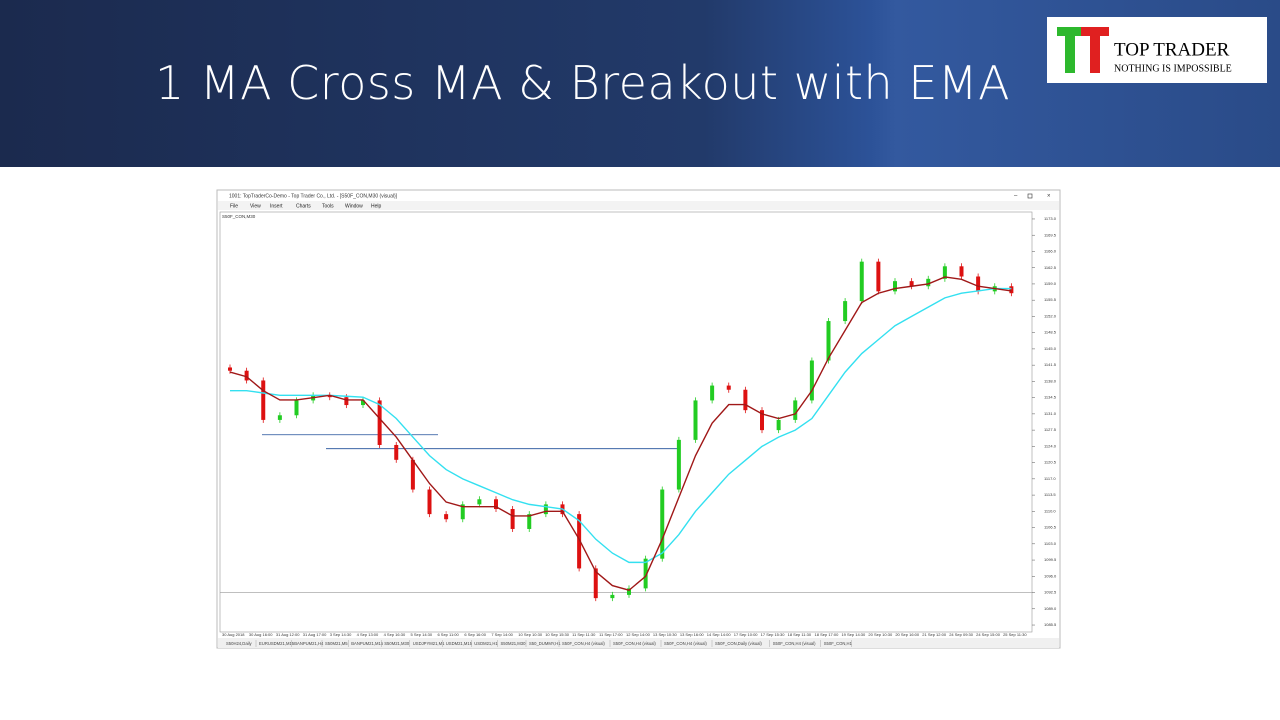 Image resolution: width=1280 pixels, height=720 pixels. Describe the element at coordinates (1050, 575) in the screenshot. I see `y-tick-label: 1096.0` at that location.